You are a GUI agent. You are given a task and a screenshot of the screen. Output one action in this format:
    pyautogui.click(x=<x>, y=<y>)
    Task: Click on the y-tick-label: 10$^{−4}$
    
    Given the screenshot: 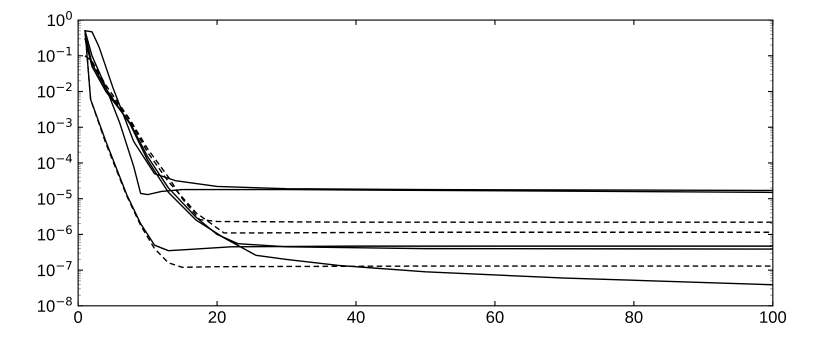 What is the action you would take?
    pyautogui.click(x=55, y=162)
    